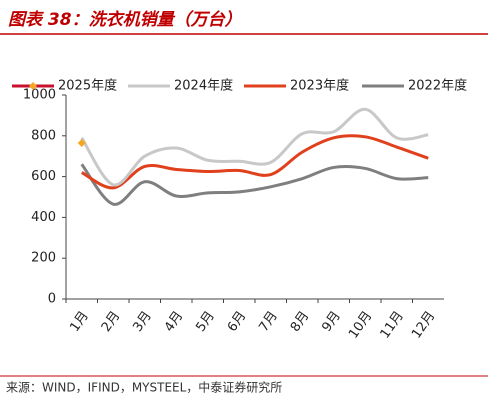 The image size is (488, 400). I want to click on legend-label: 2025年度, so click(87, 86).